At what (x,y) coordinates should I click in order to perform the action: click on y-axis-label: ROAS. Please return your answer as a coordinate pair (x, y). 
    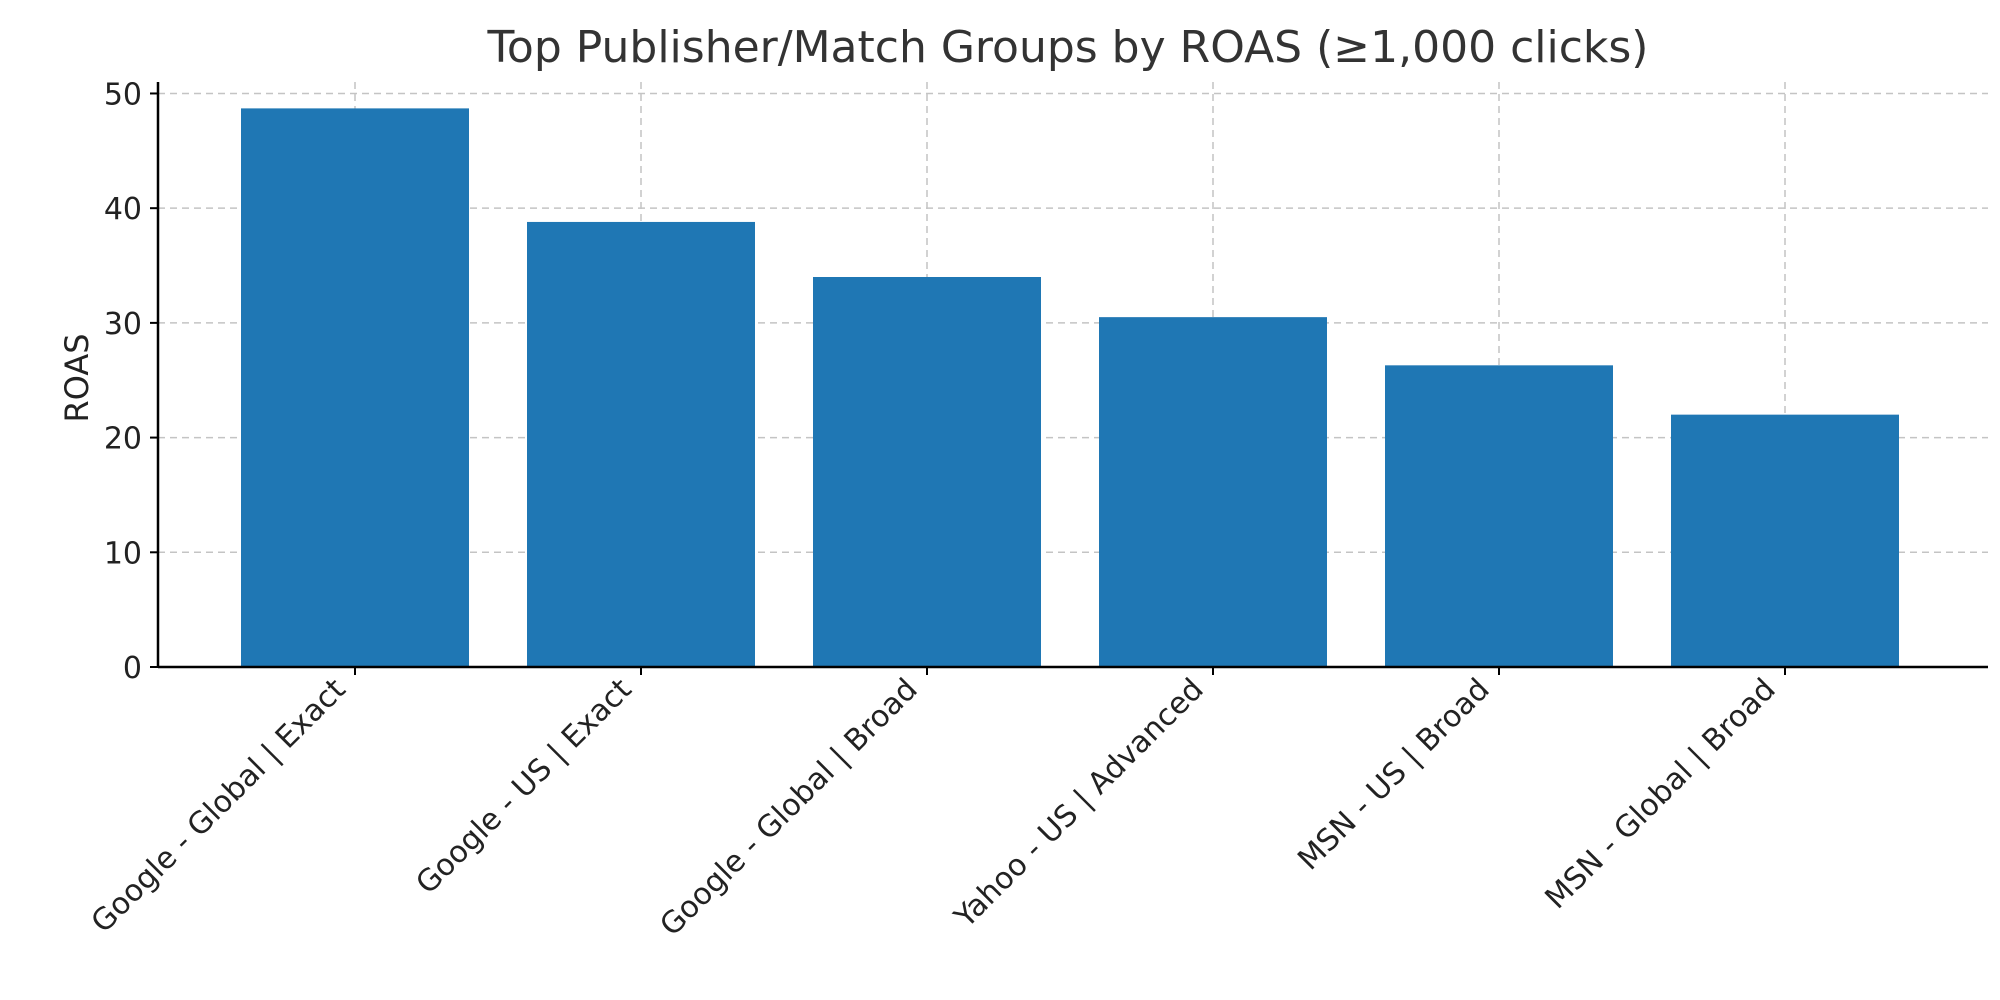
    Looking at the image, I should click on (77, 377).